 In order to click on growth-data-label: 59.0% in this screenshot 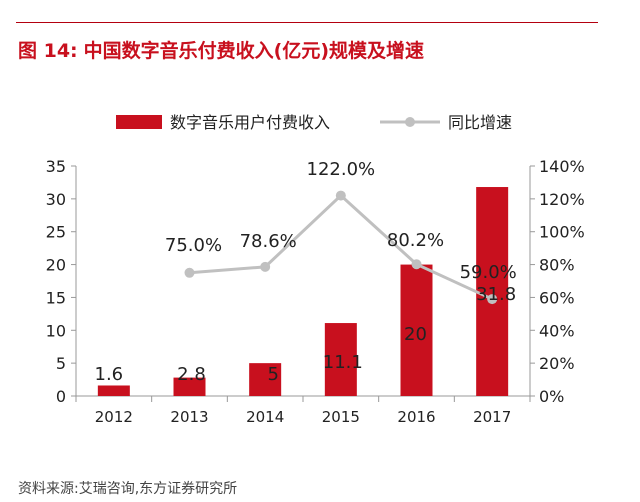, I will do `click(488, 272)`.